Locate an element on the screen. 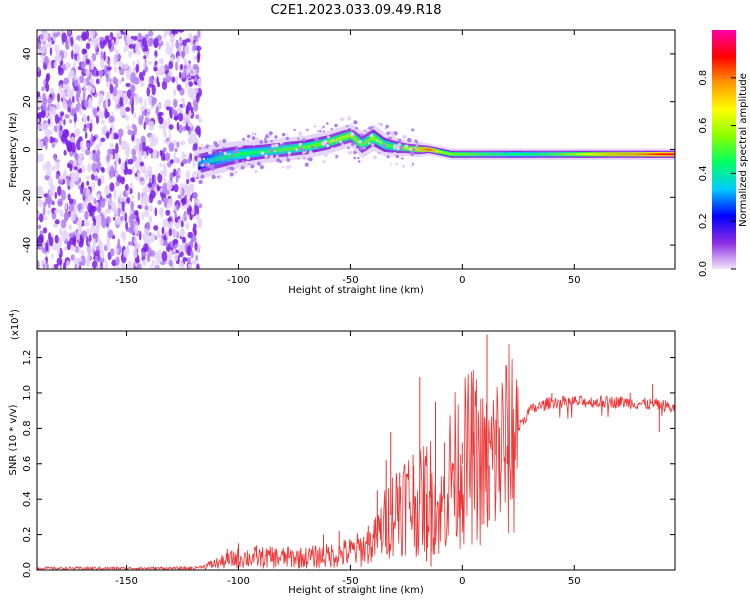 The width and height of the screenshot is (750, 600). cbar-tick-label: 0.2 is located at coordinates (703, 221).